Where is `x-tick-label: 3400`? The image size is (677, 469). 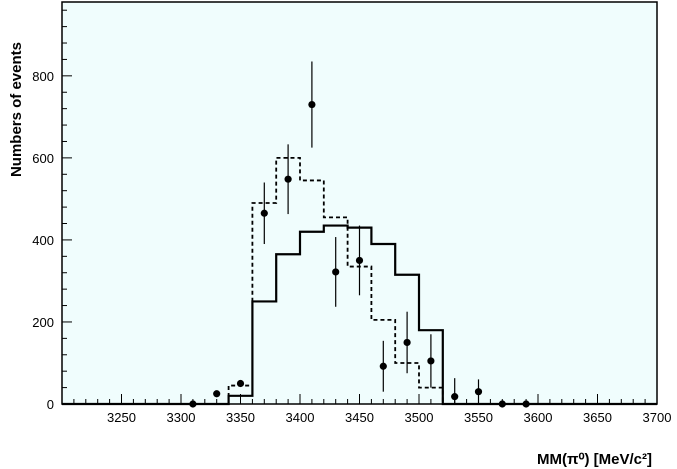
x-tick-label: 3400 is located at coordinates (300, 417).